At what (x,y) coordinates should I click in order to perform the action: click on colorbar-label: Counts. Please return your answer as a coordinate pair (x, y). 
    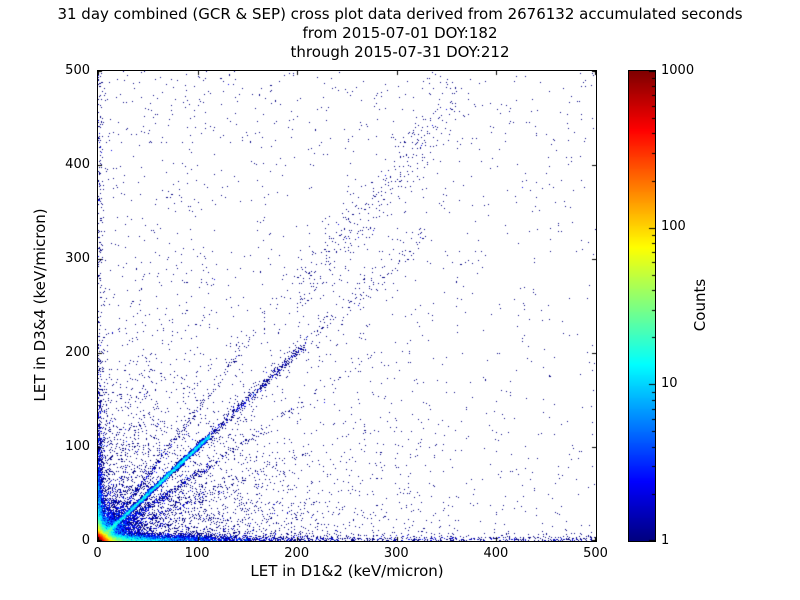
    Looking at the image, I should click on (700, 305).